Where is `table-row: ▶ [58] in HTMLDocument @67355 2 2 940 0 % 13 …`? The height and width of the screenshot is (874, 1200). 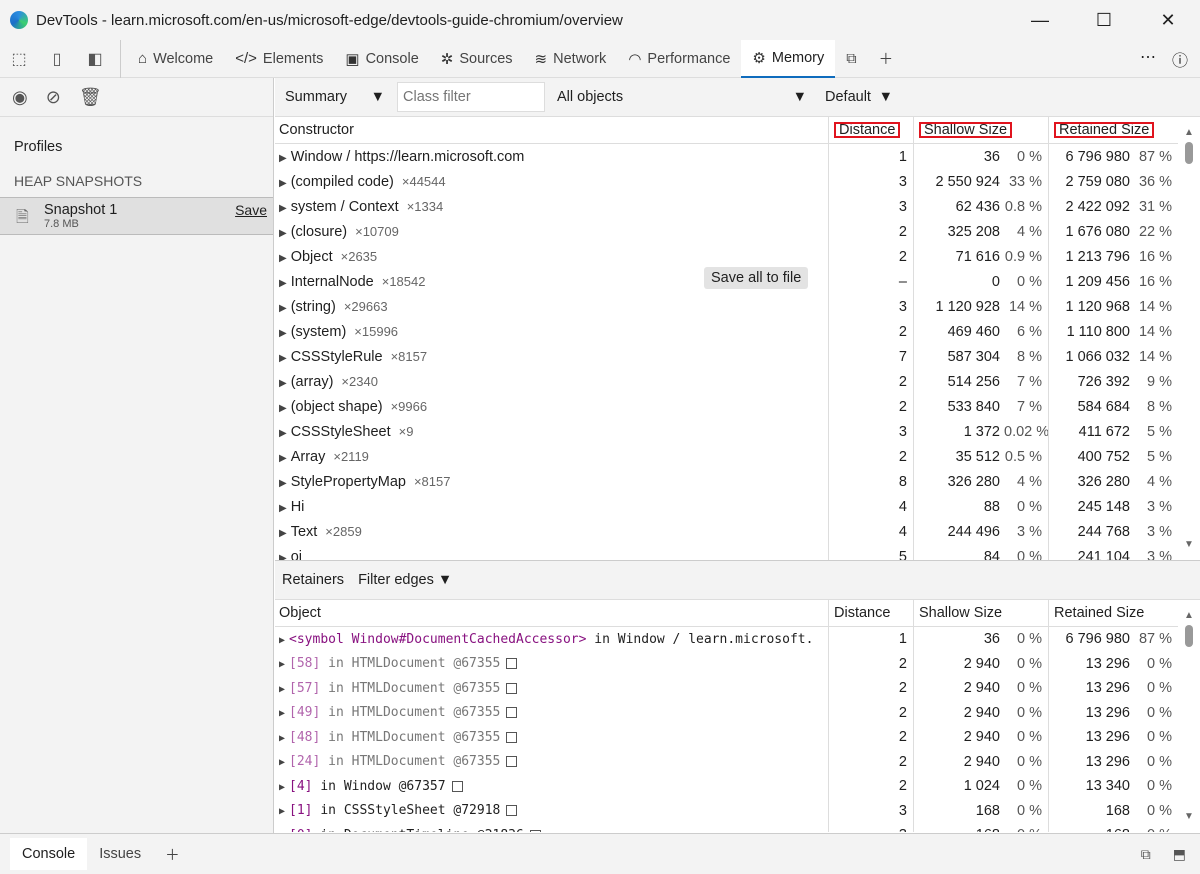 table-row: ▶ [58] in HTMLDocument @67355 2 2 940 0 % 13 … is located at coordinates (737, 664).